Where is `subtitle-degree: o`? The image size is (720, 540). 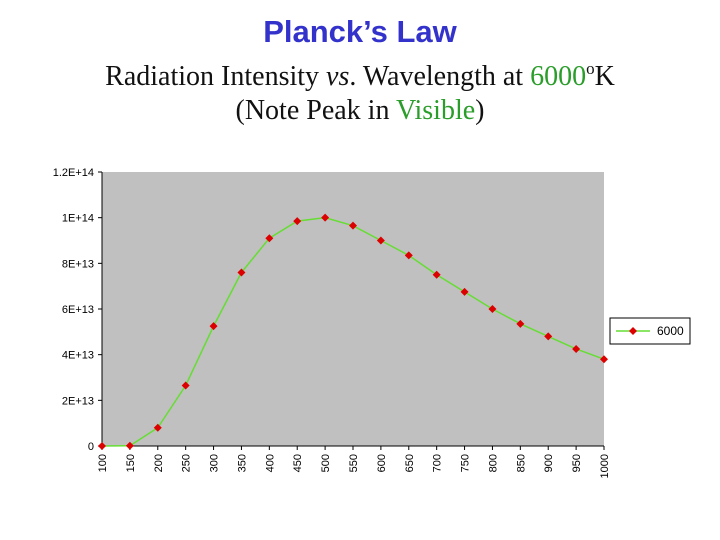 subtitle-degree: o is located at coordinates (590, 68).